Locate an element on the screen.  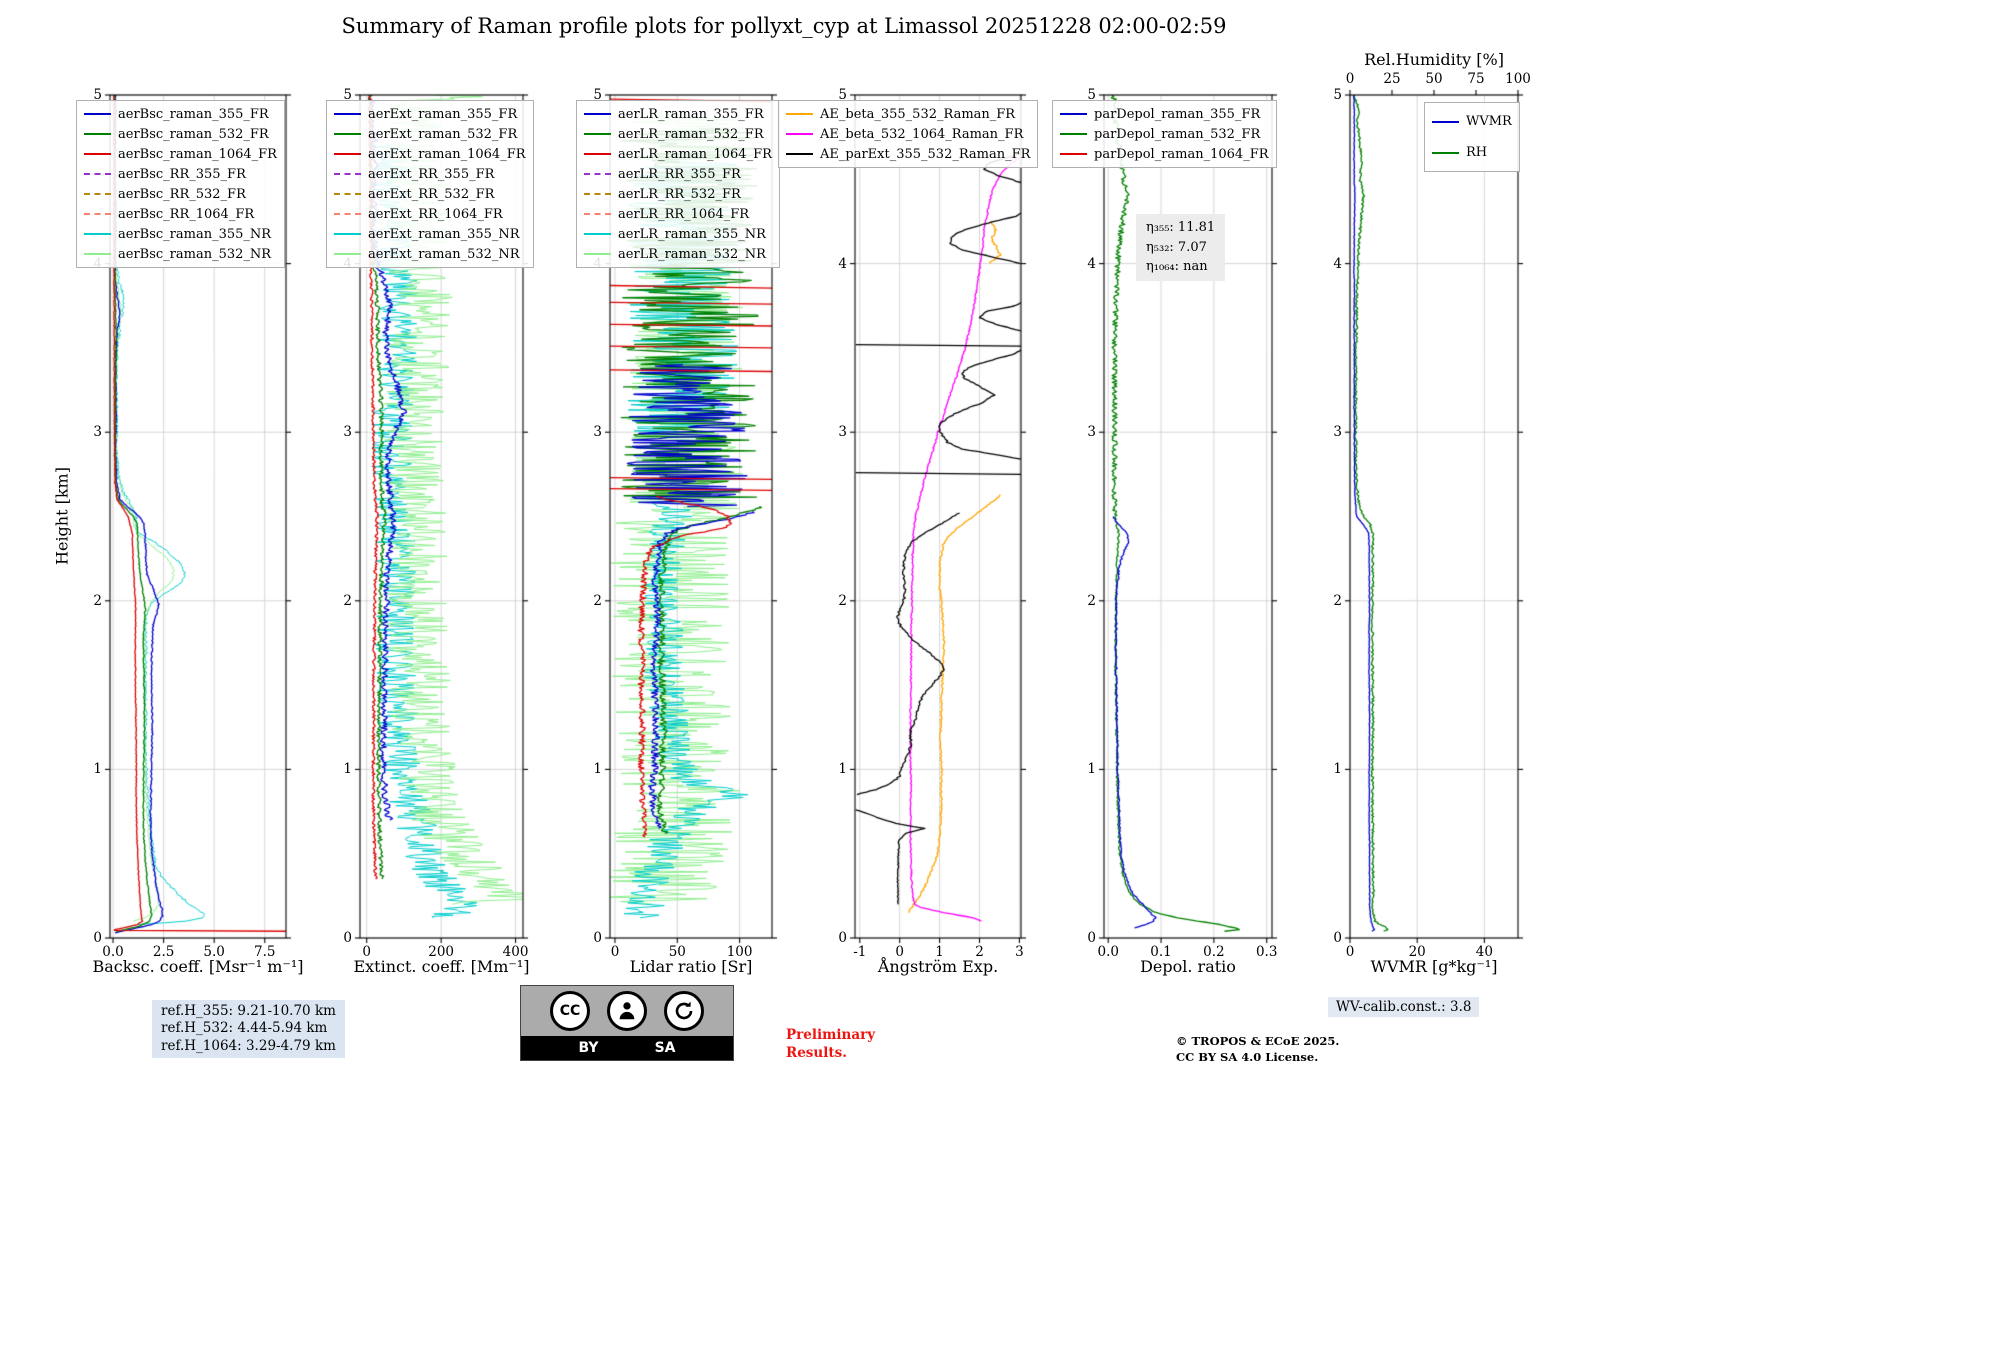
x-axis-label: WVMR [g*kg⁻¹] is located at coordinates (1434, 966).